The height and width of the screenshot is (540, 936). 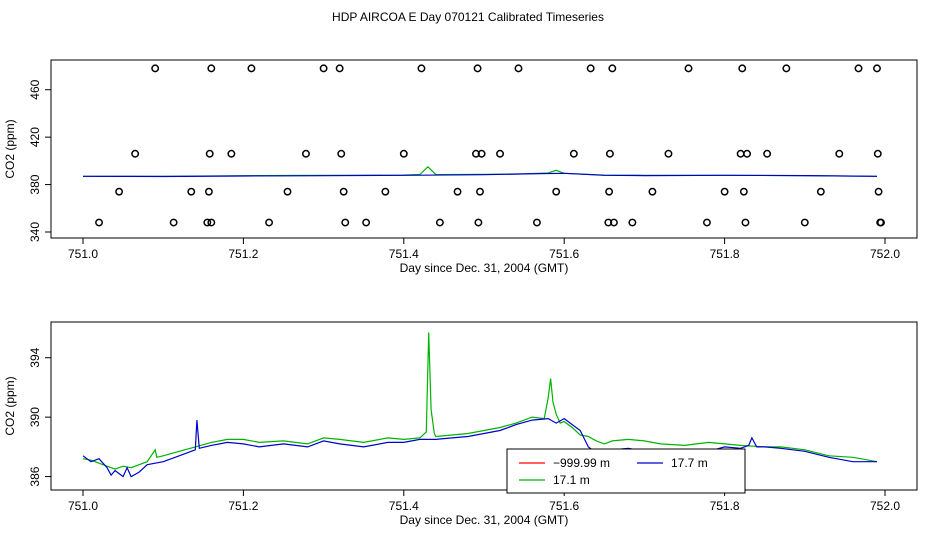 I want to click on y-tick-label: 394, so click(x=35, y=357).